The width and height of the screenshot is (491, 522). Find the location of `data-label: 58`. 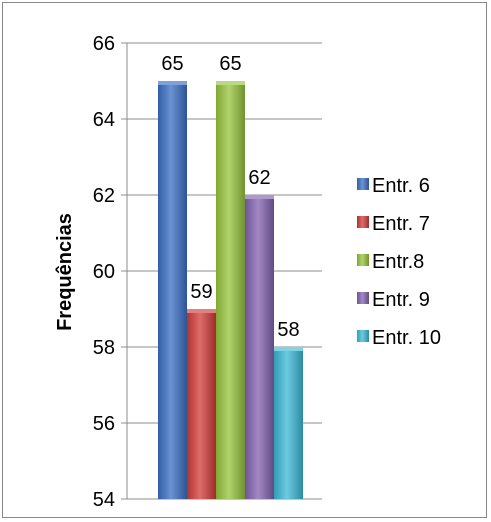

data-label: 58 is located at coordinates (288, 330).